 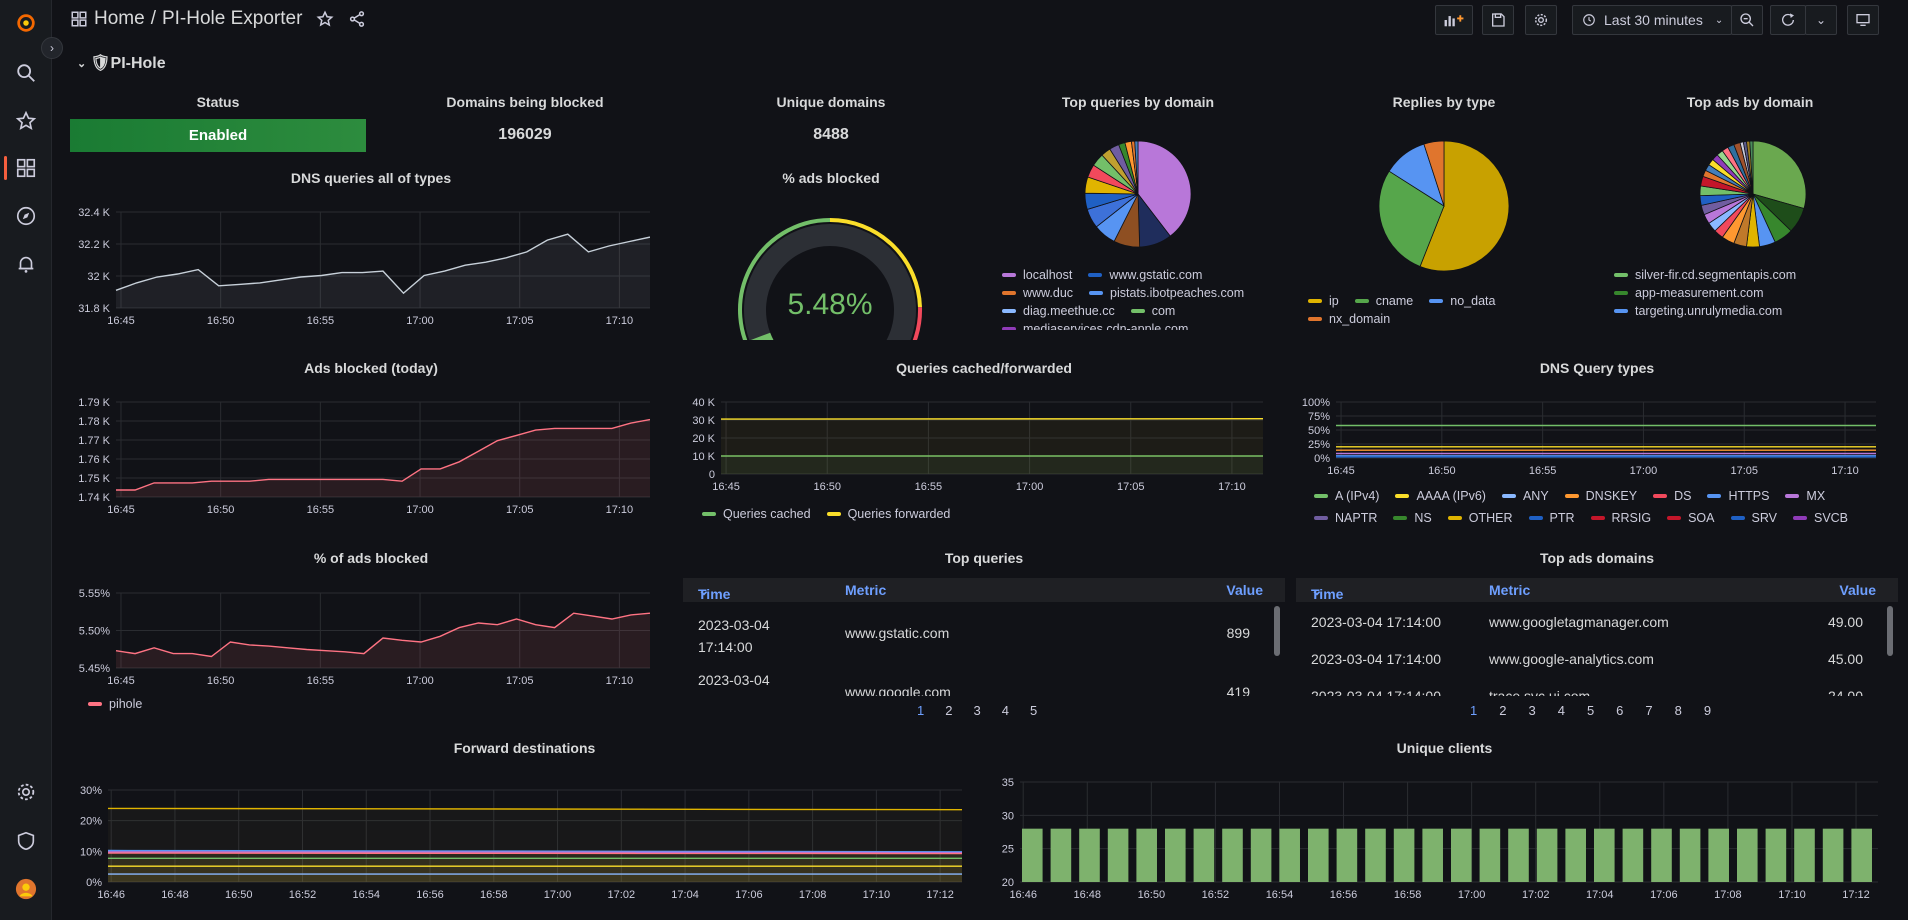 What do you see at coordinates (1037, 275) in the screenshot?
I see `legend-item: localhost` at bounding box center [1037, 275].